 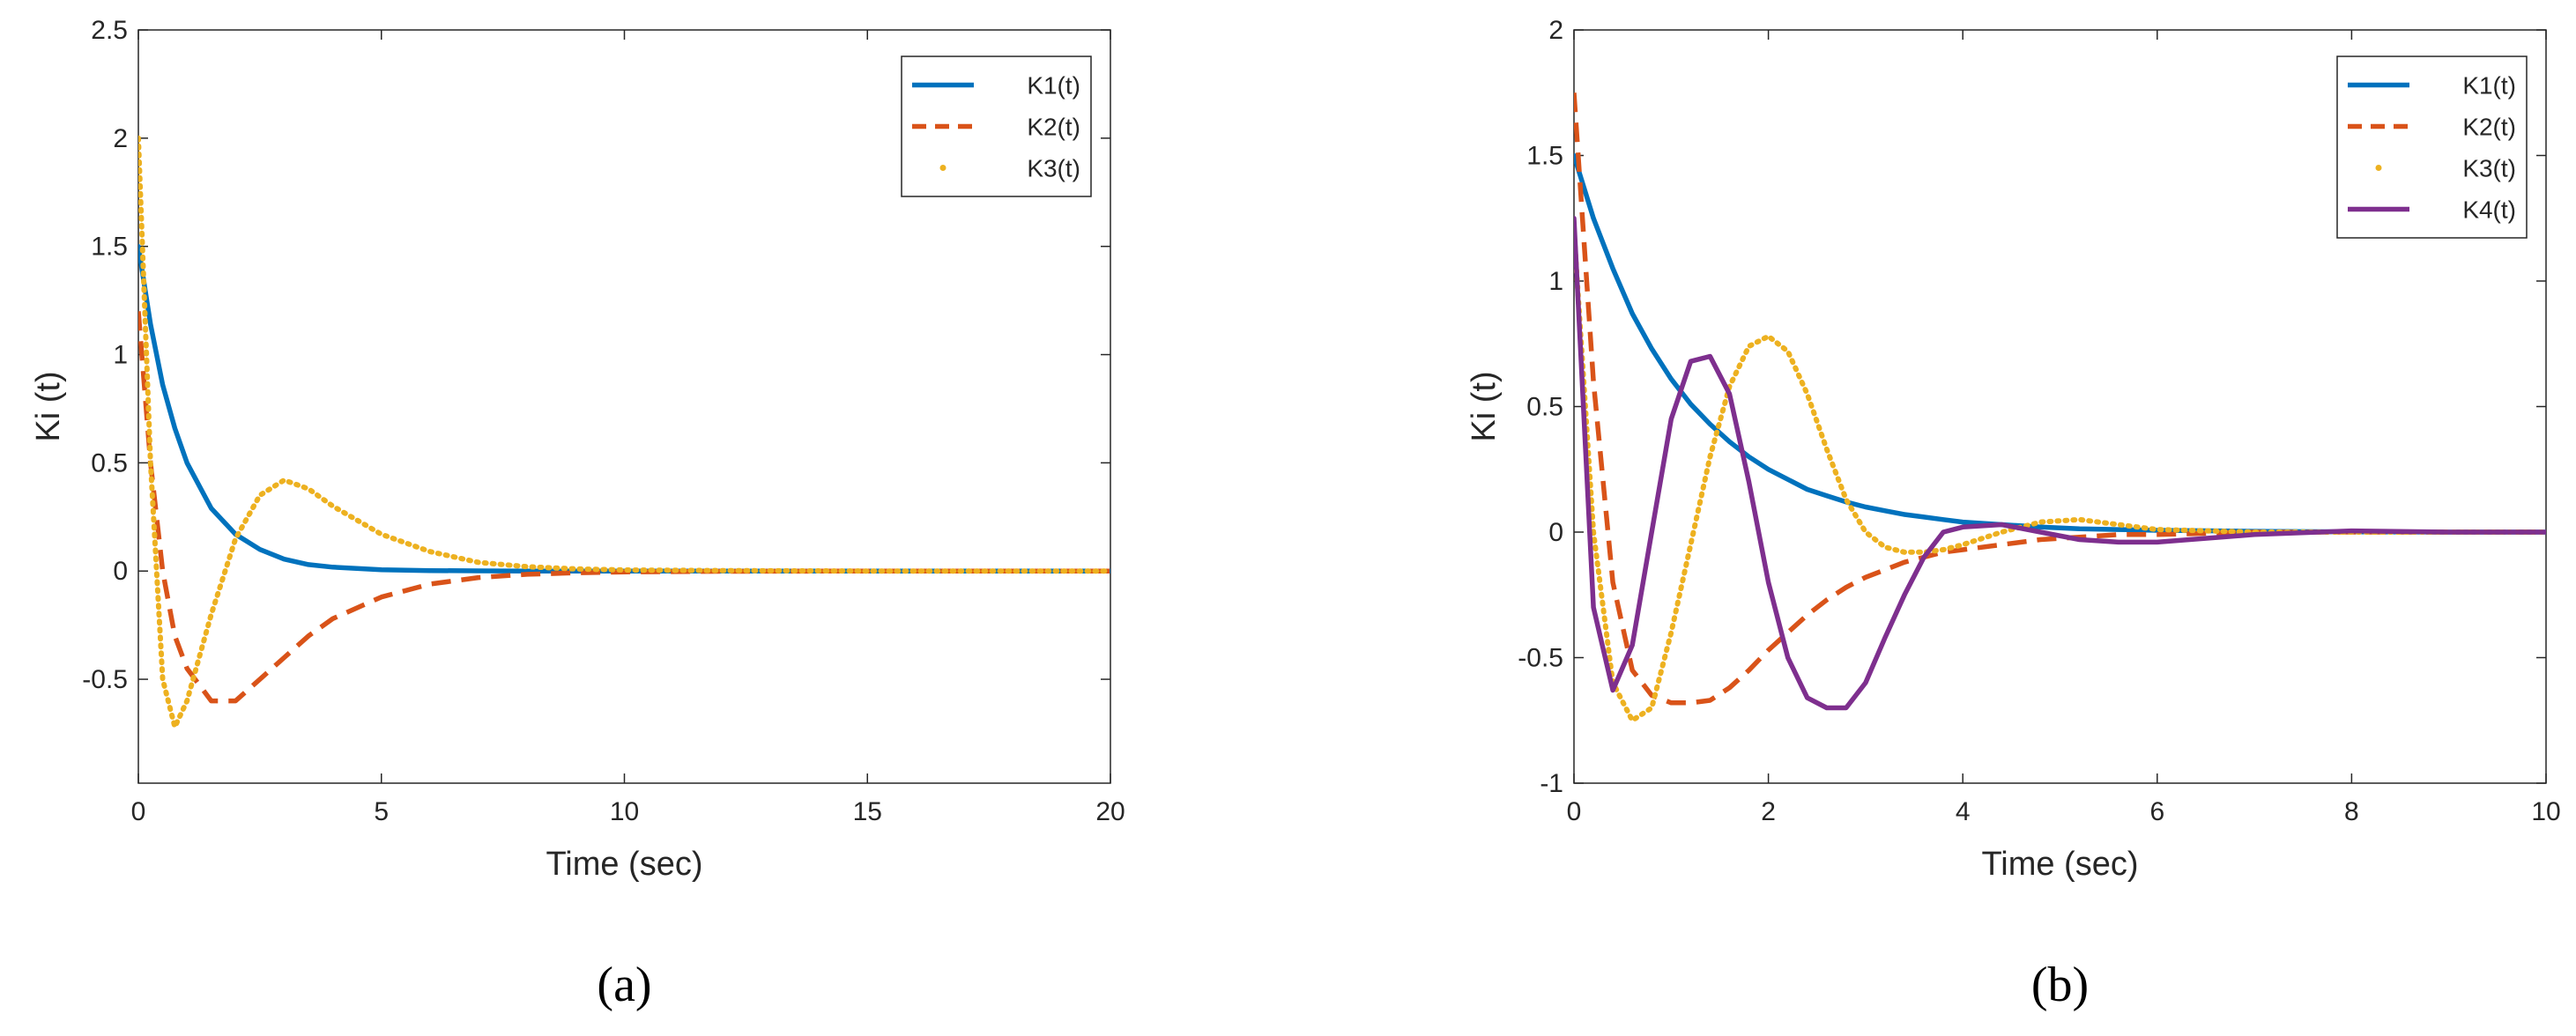 I want to click on x-tick-label: 6, so click(x=2156, y=811).